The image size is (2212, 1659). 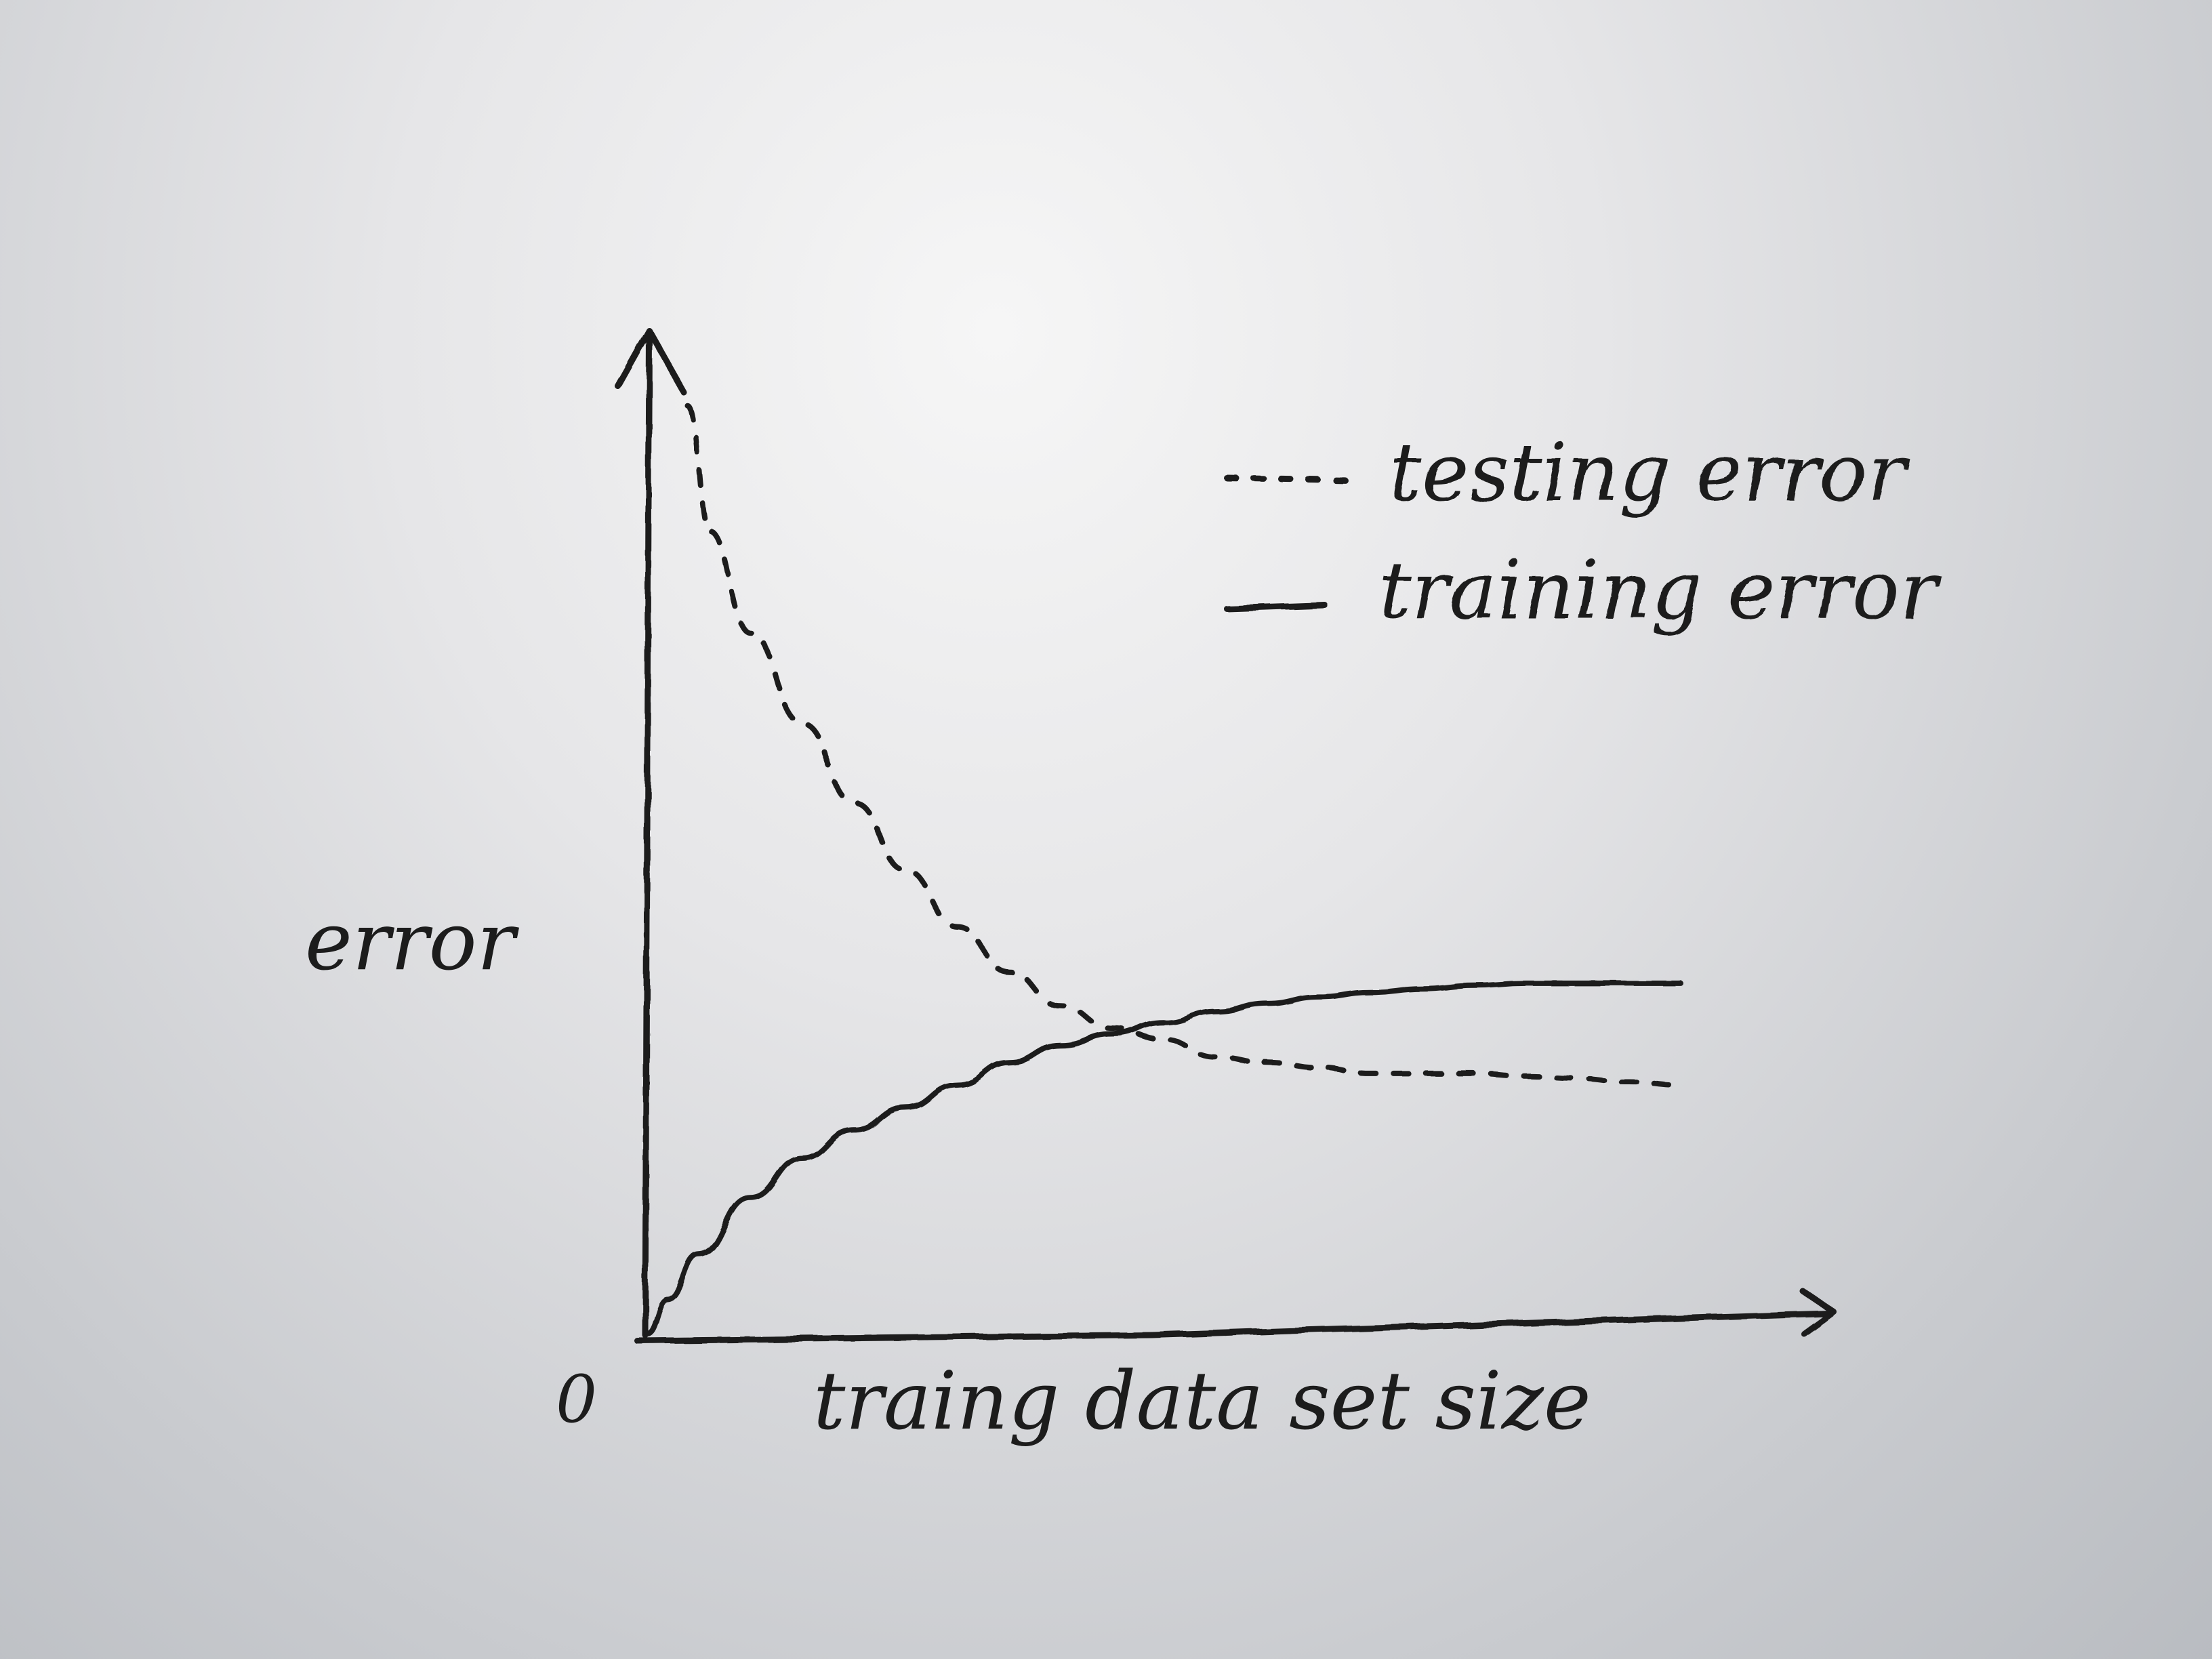 What do you see at coordinates (652, 362) in the screenshot?
I see `y-axis-arrow-icon` at bounding box center [652, 362].